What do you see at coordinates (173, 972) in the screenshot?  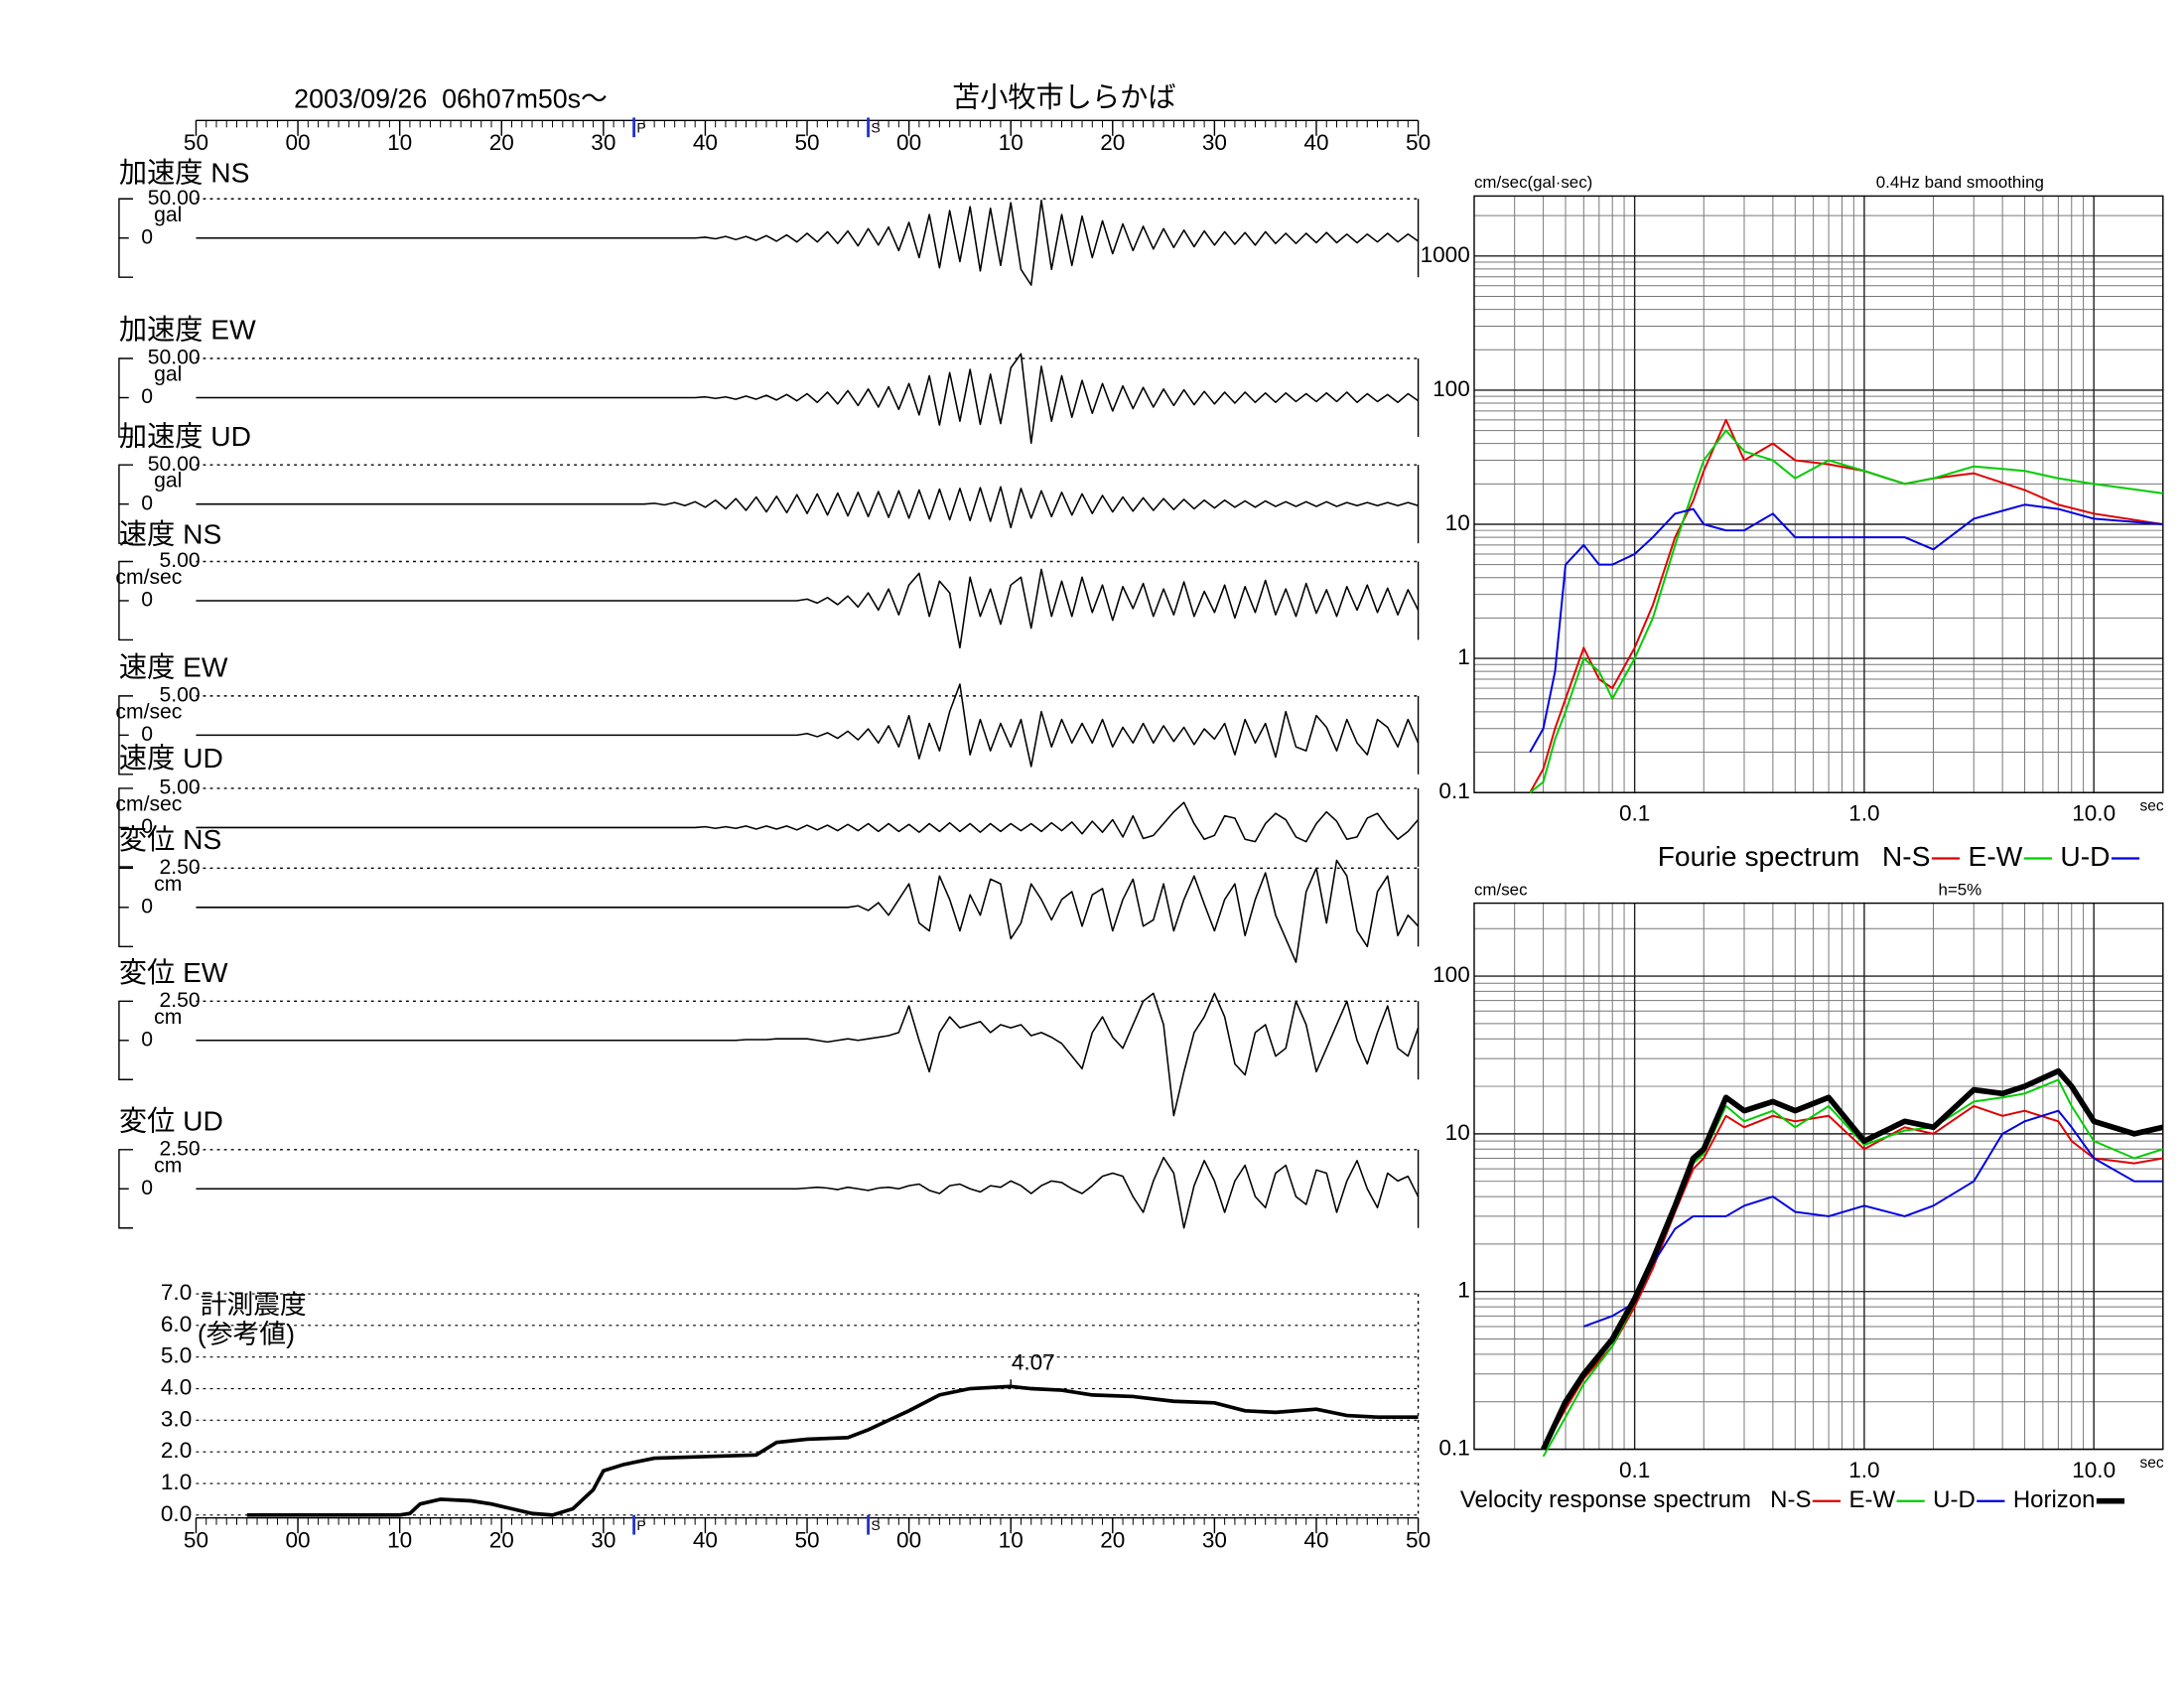 I see `trace-label: 変位 EW` at bounding box center [173, 972].